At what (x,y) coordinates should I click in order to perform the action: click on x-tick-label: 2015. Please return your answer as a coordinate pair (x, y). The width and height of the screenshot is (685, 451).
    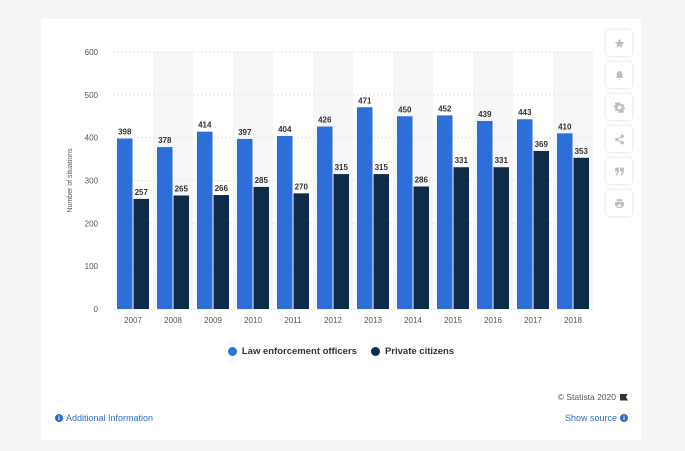
    Looking at the image, I should click on (453, 320).